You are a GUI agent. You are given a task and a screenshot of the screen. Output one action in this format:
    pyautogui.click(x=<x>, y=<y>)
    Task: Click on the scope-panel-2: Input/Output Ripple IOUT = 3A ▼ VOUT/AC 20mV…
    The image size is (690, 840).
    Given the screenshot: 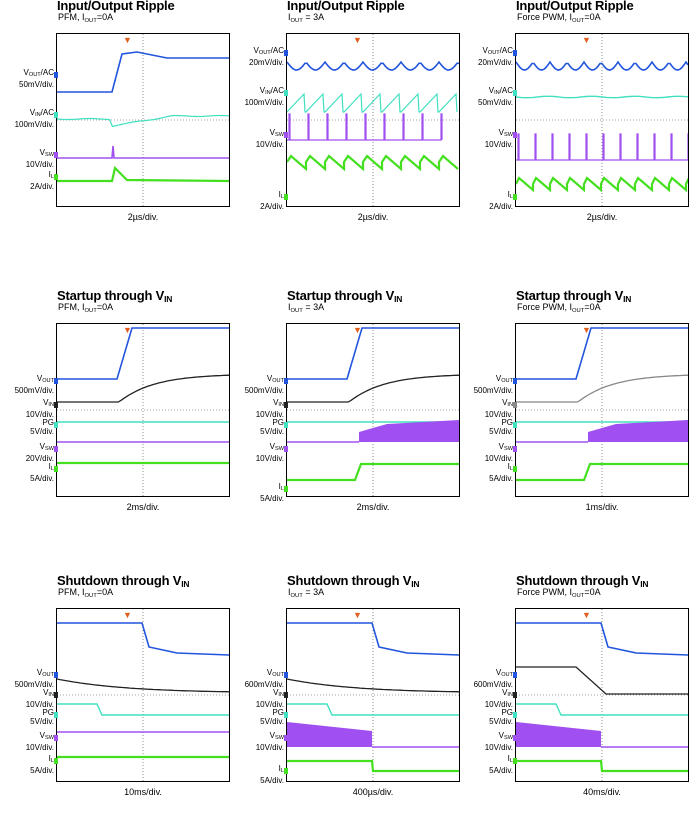 What is the action you would take?
    pyautogui.click(x=346, y=132)
    